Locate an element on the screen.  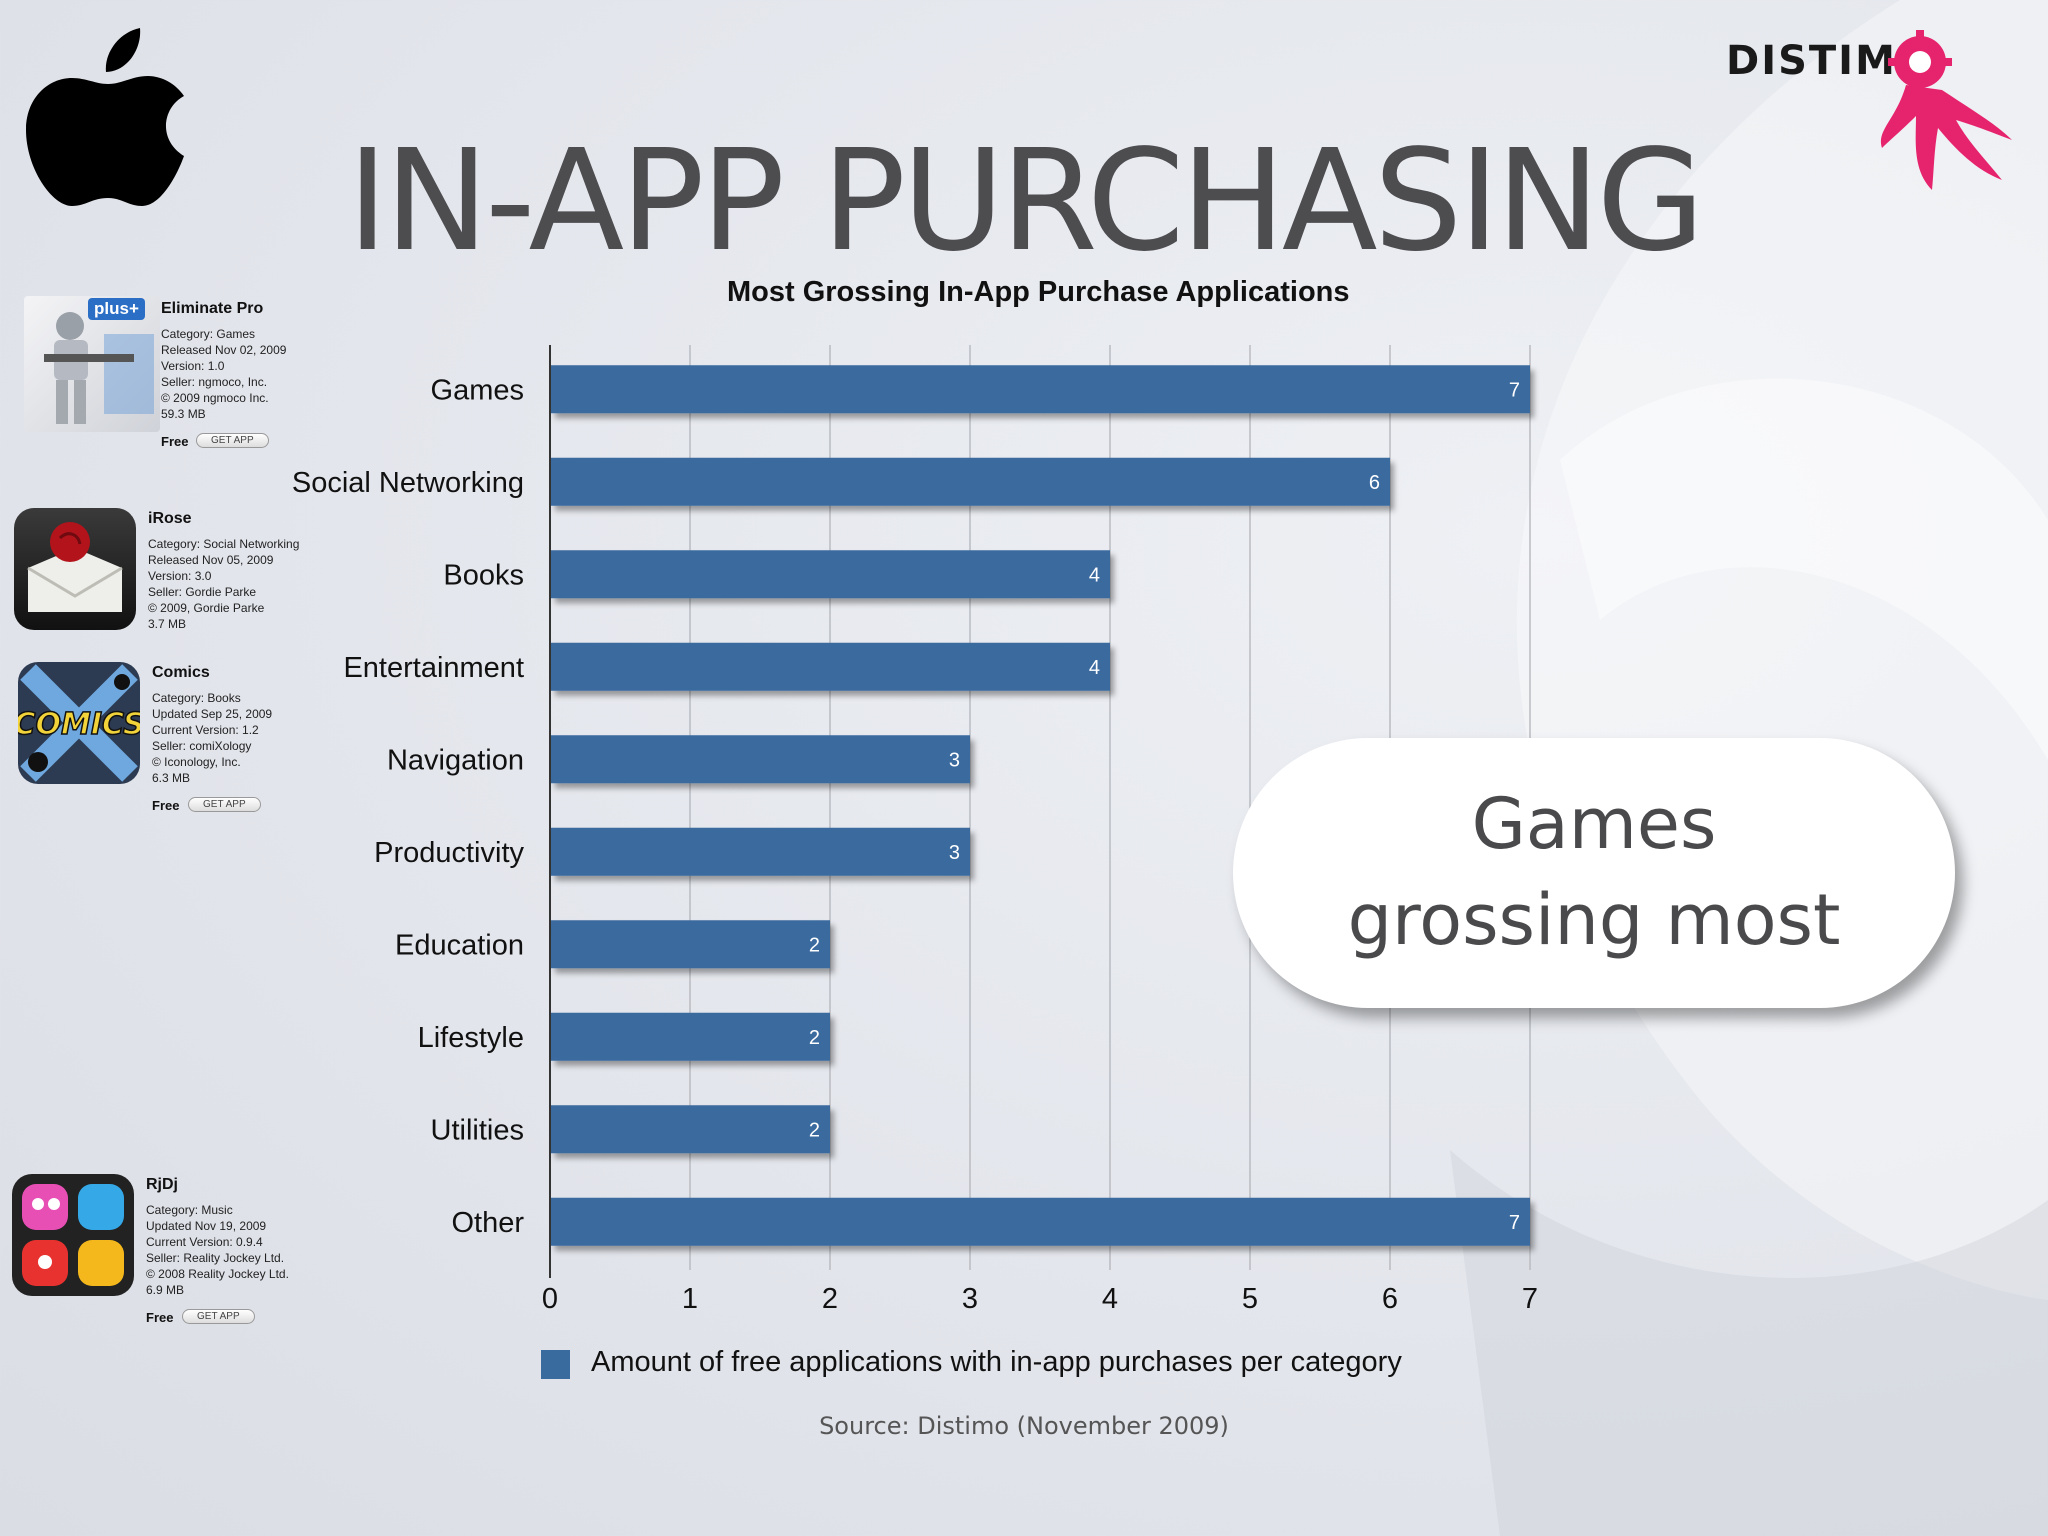
x-tick-label: 5 is located at coordinates (1250, 1299).